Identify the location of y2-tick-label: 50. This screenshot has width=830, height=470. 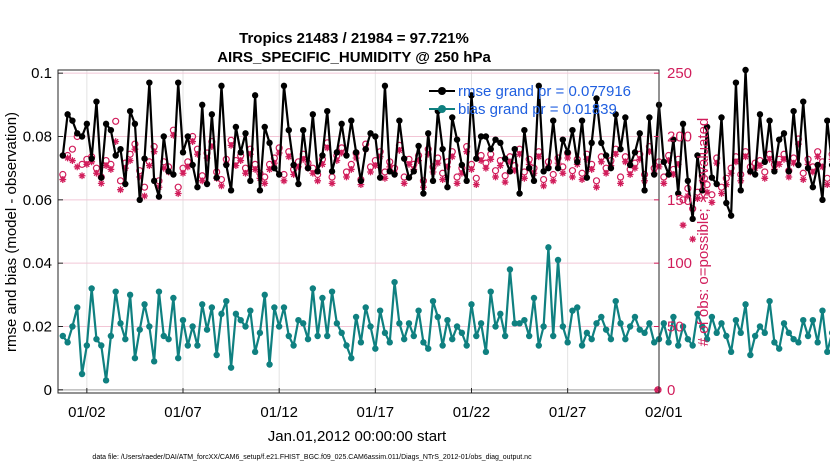
(675, 327).